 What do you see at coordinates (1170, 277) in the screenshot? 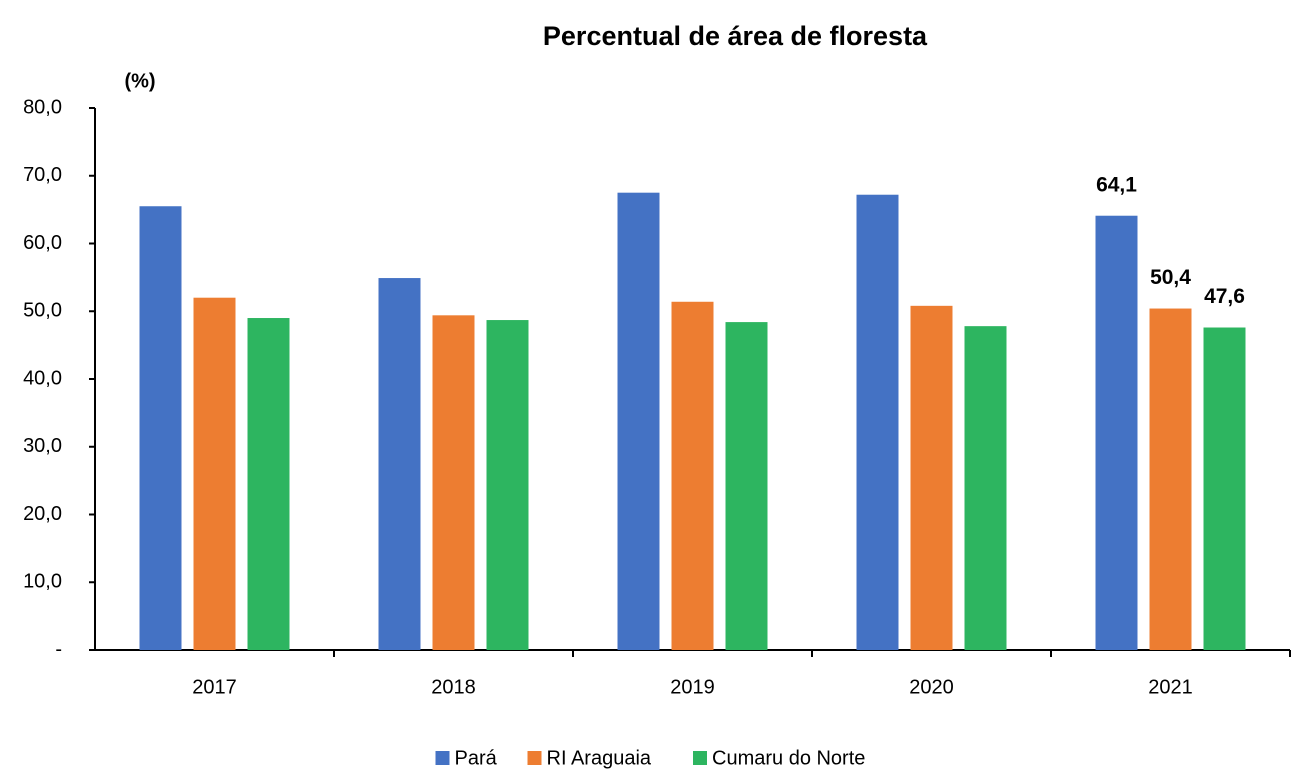
I see `data-label: 50,4` at bounding box center [1170, 277].